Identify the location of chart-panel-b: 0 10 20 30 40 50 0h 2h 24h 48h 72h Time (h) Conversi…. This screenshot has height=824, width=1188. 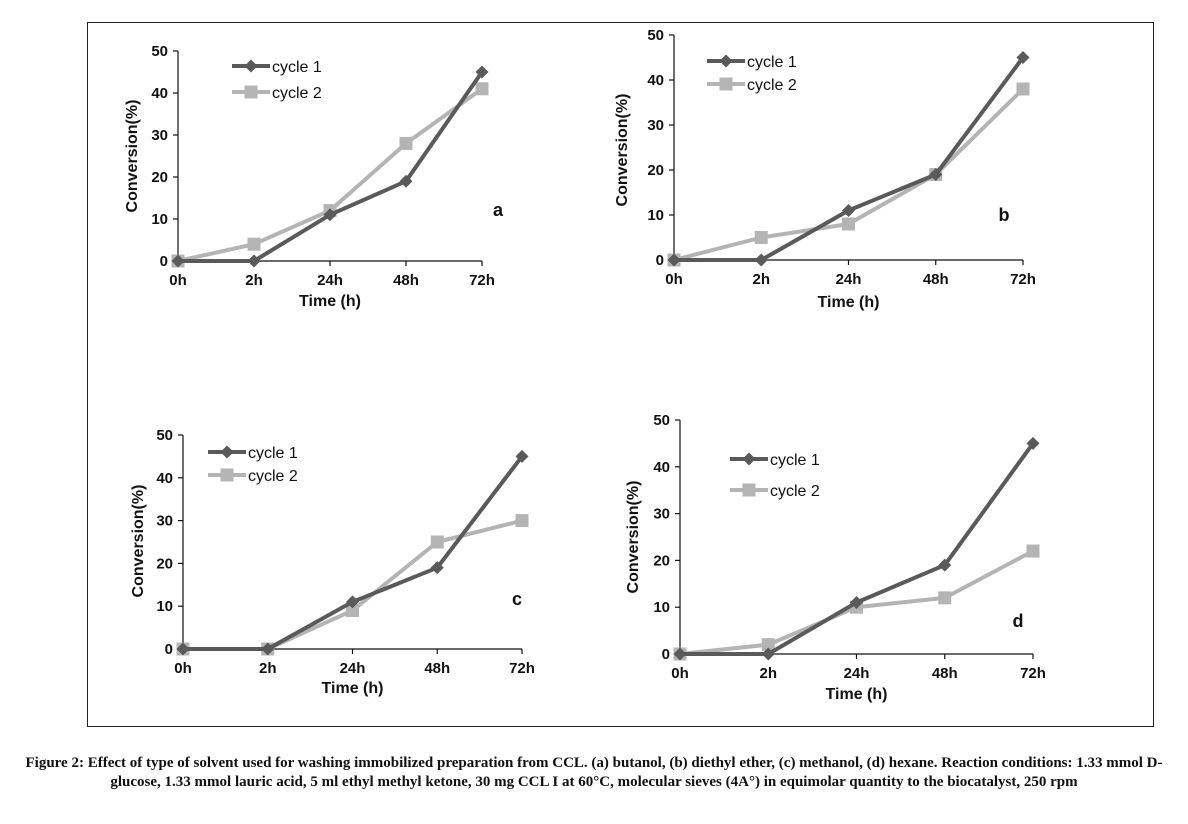
(825, 169).